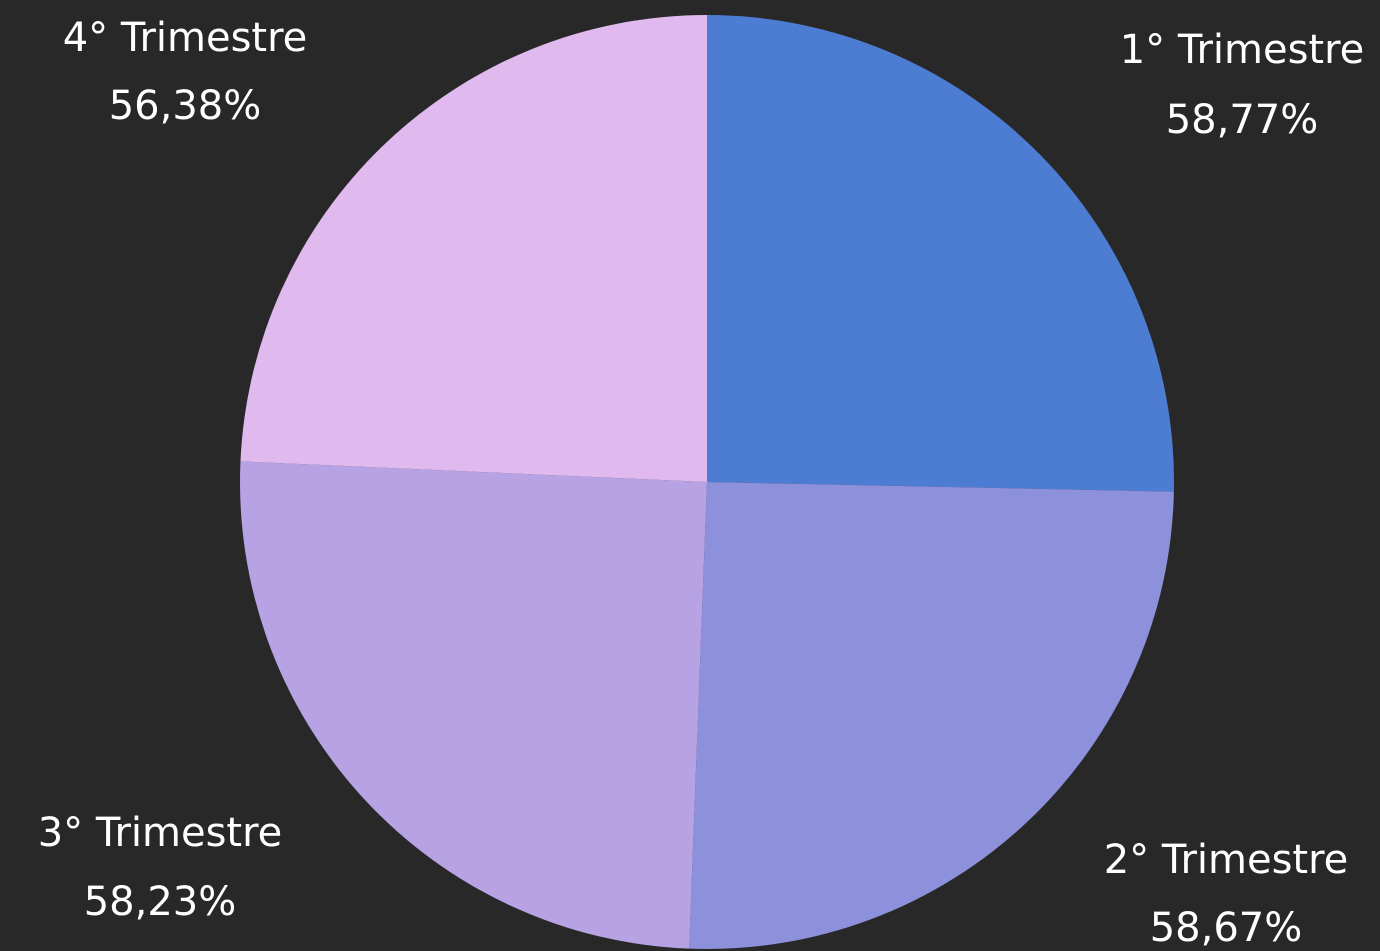 Image resolution: width=1380 pixels, height=951 pixels. What do you see at coordinates (185, 106) in the screenshot?
I see `slice-value-4: 56,38%` at bounding box center [185, 106].